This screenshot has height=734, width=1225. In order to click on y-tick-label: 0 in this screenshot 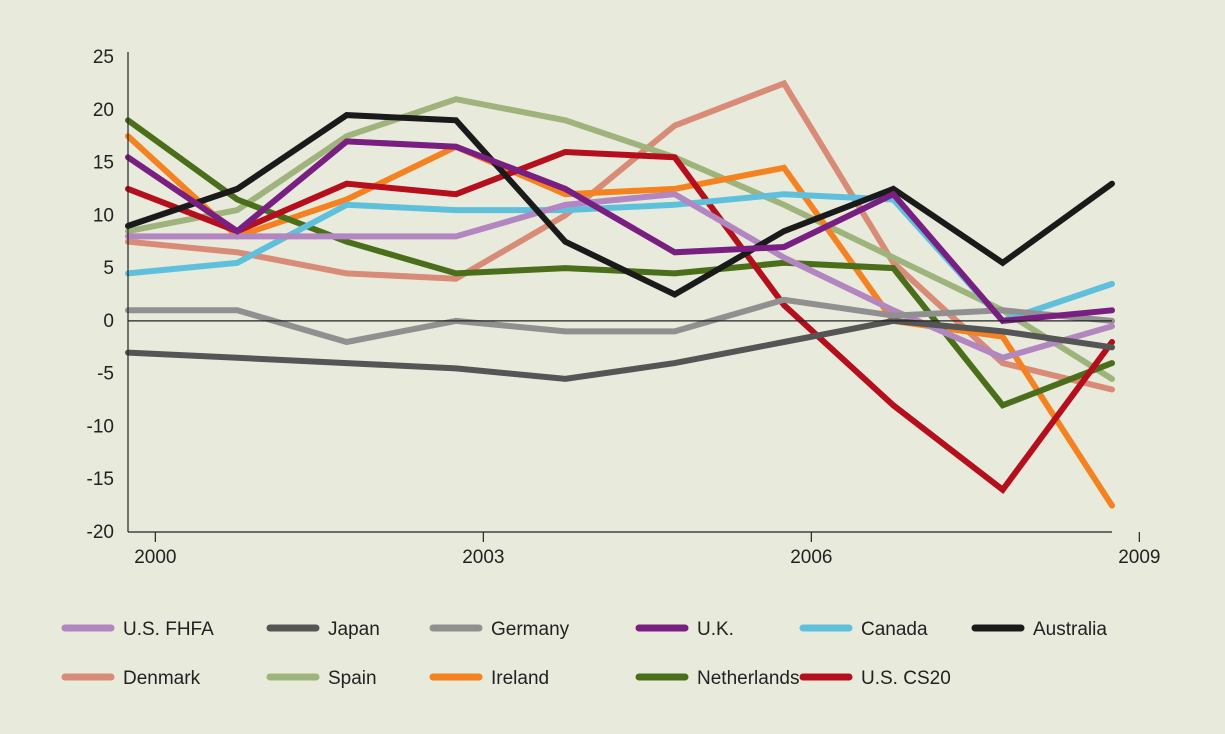, I will do `click(108, 321)`.